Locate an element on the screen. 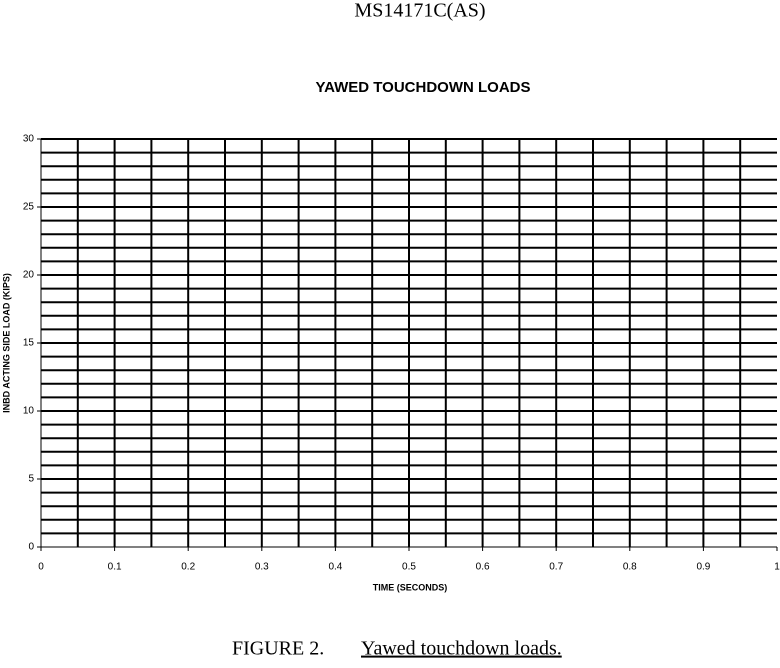  x-tick-label: 0.5 is located at coordinates (409, 567).